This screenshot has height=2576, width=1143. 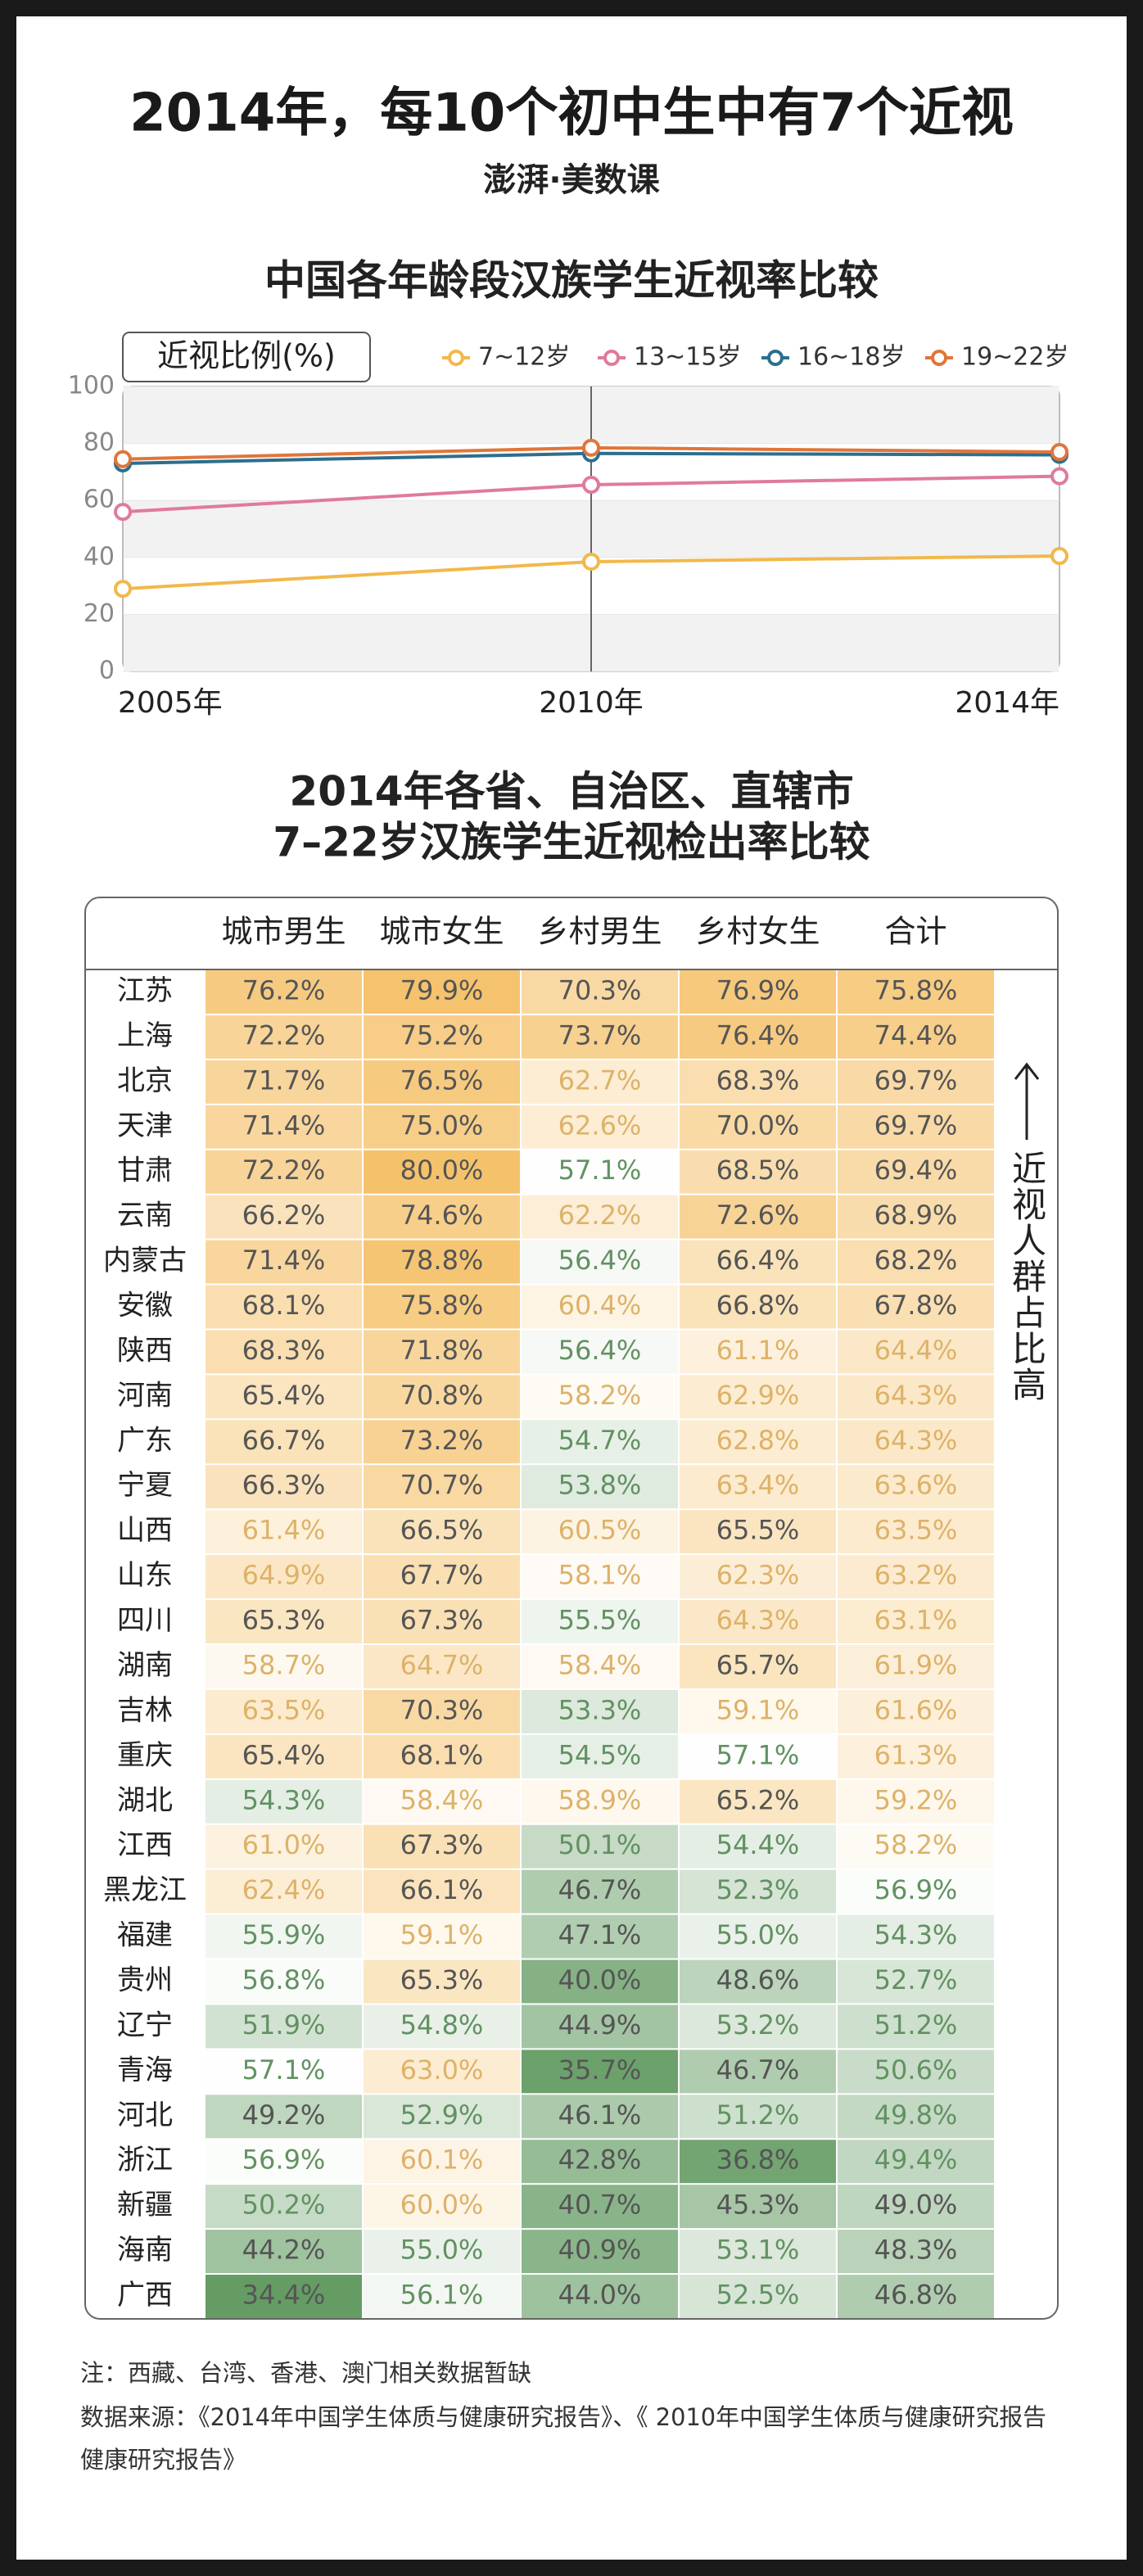 What do you see at coordinates (1027, 1276) in the screenshot?
I see `side-note: 近视人群占比高` at bounding box center [1027, 1276].